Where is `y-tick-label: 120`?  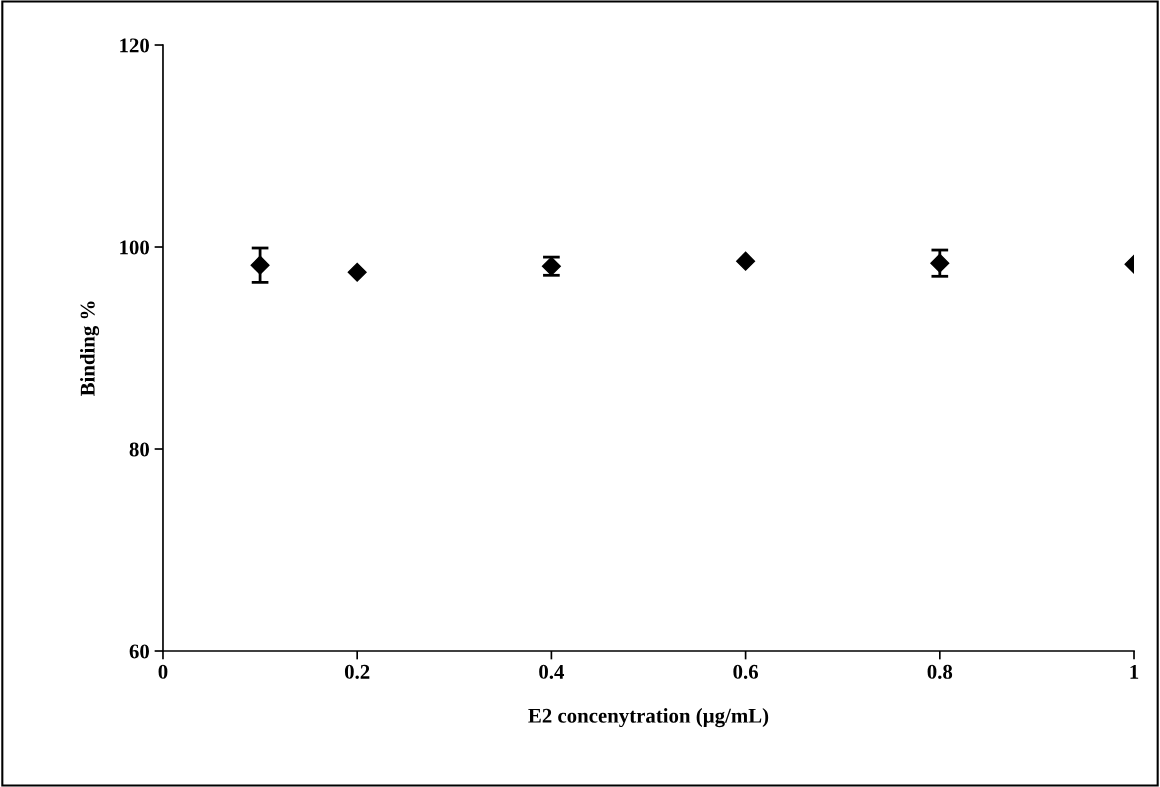
y-tick-label: 120 is located at coordinates (134, 45).